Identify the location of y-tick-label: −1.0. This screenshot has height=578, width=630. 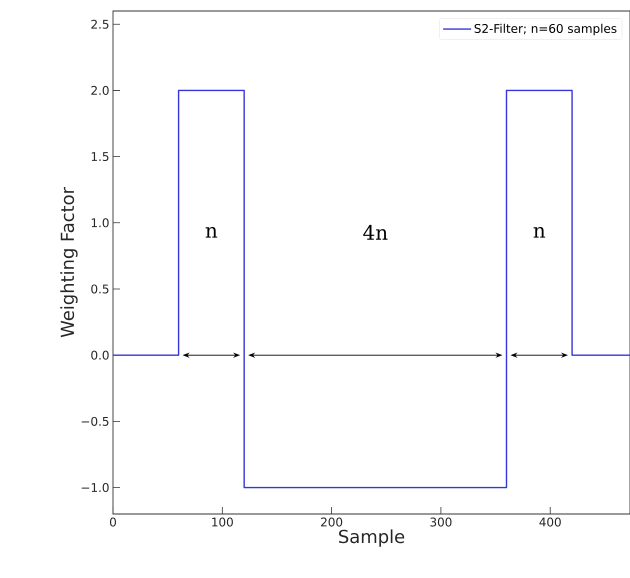
(95, 487).